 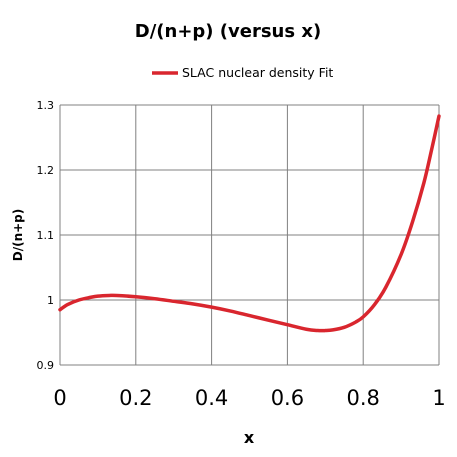 What do you see at coordinates (211, 398) in the screenshot?
I see `x-tick-label: 0.4` at bounding box center [211, 398].